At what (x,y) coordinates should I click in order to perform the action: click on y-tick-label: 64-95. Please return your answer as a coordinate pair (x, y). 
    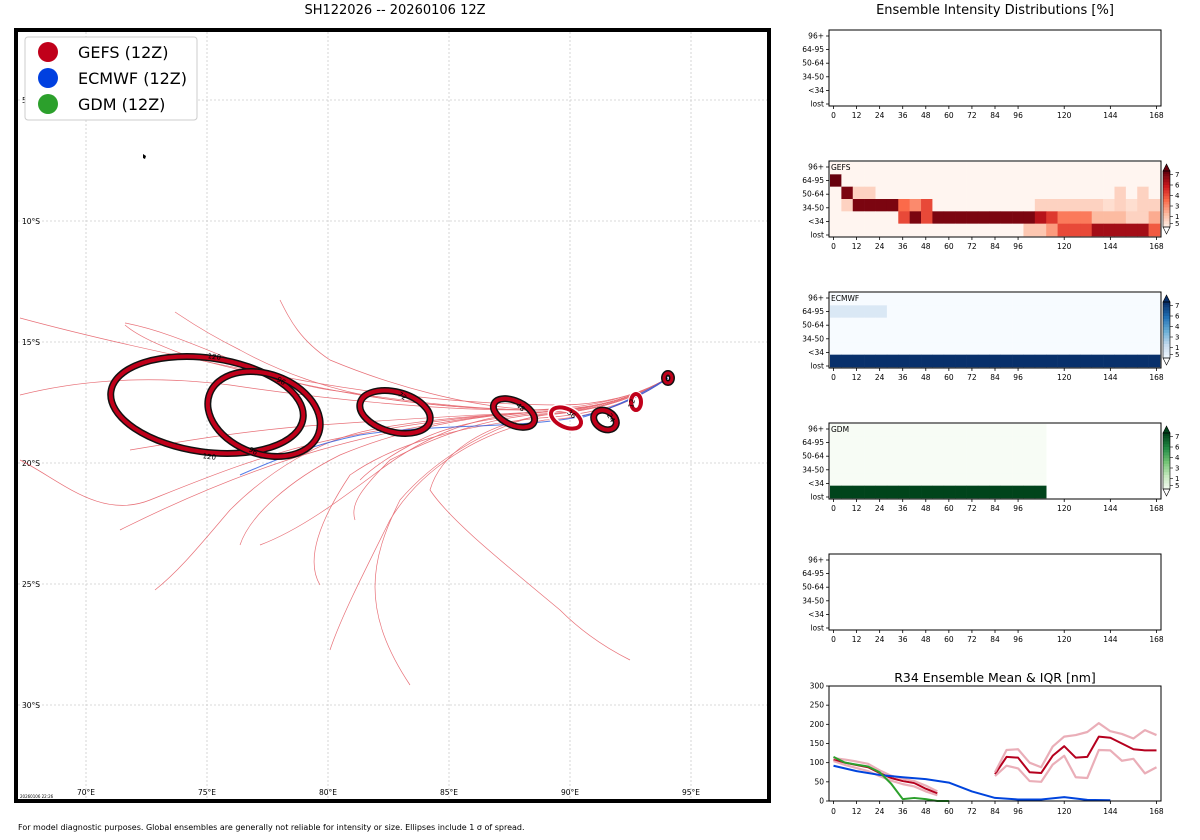
    Looking at the image, I should click on (813, 180).